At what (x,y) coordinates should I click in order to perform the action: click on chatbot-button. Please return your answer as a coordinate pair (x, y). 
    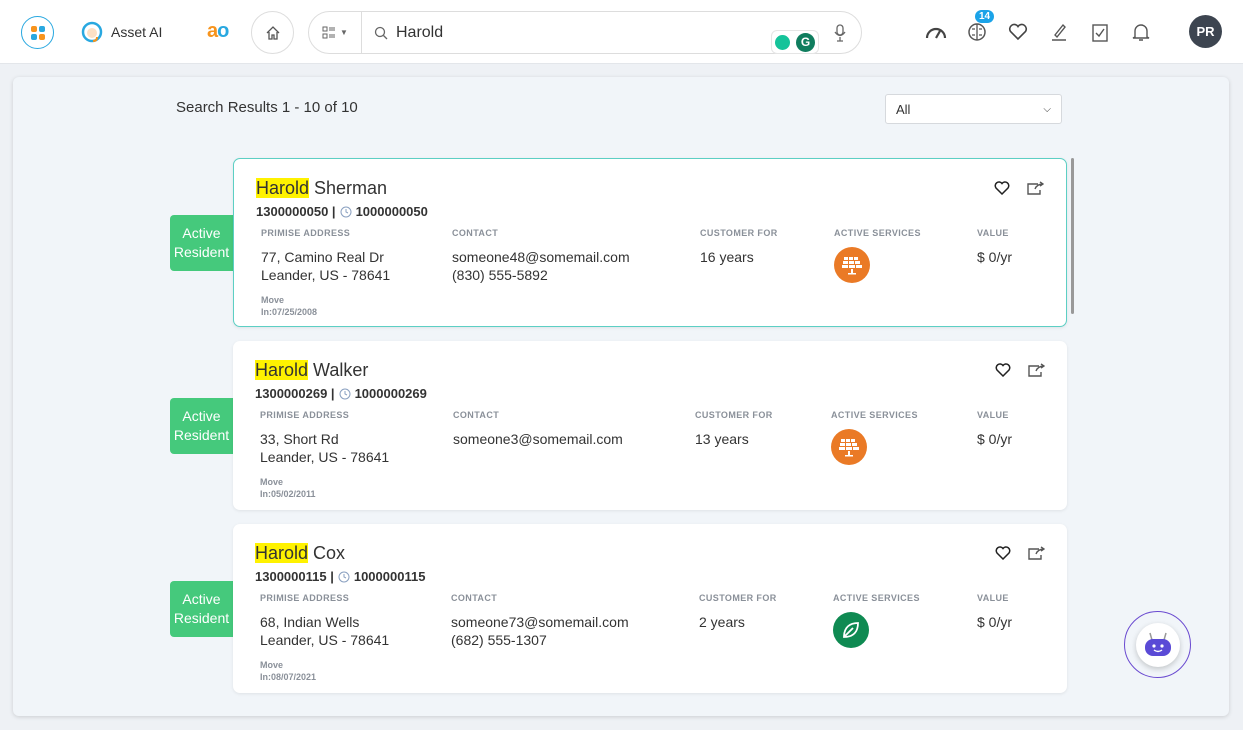
    Looking at the image, I should click on (1157, 644).